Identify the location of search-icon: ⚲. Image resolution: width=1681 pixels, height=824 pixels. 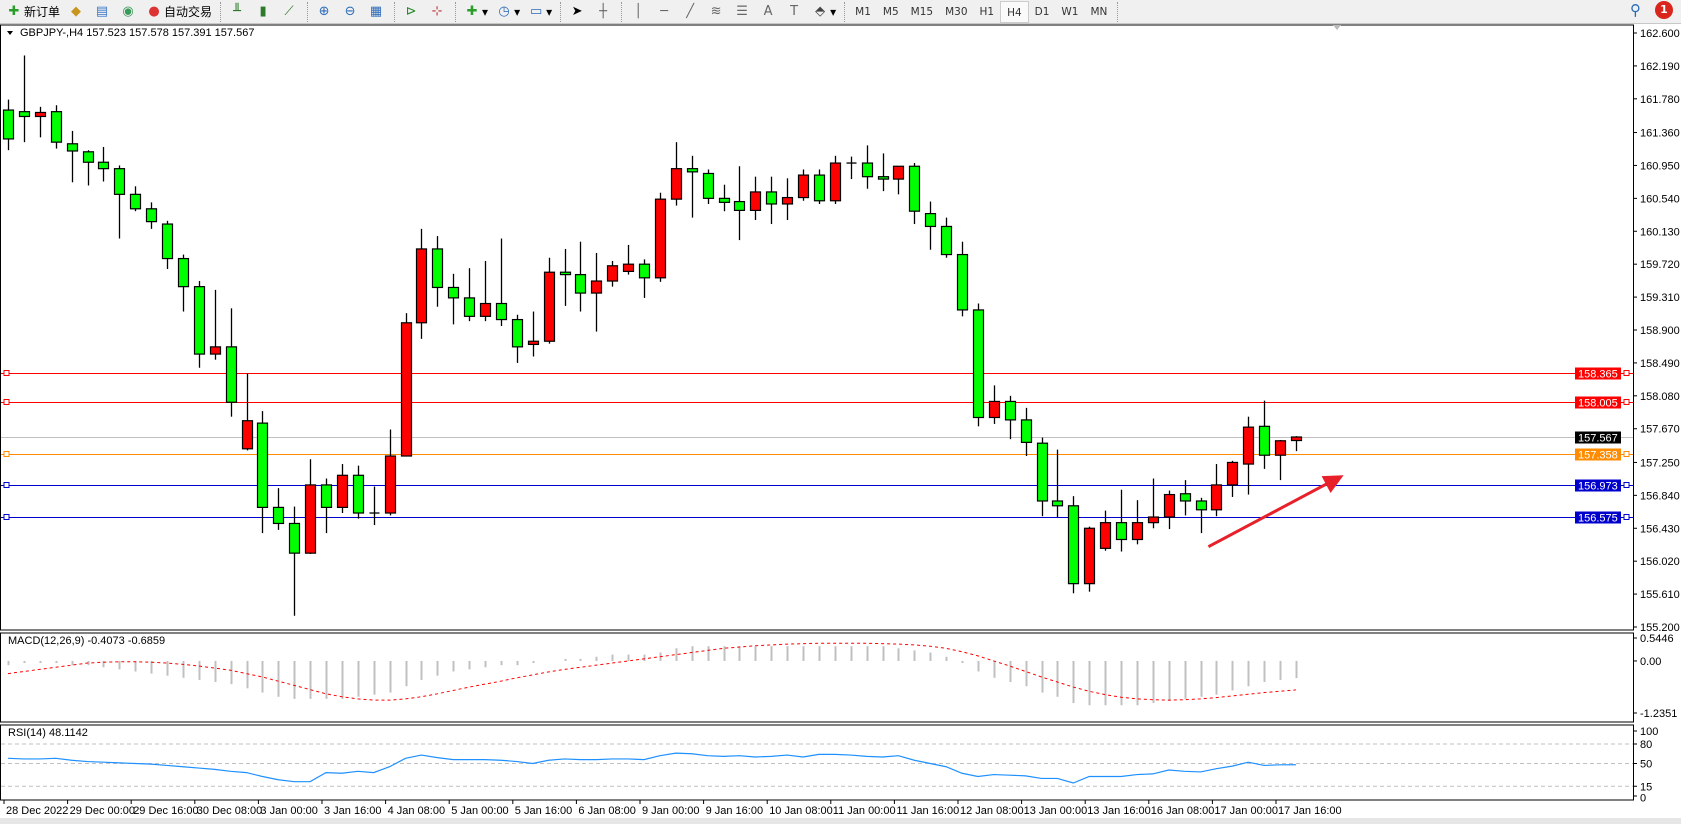
(1635, 10).